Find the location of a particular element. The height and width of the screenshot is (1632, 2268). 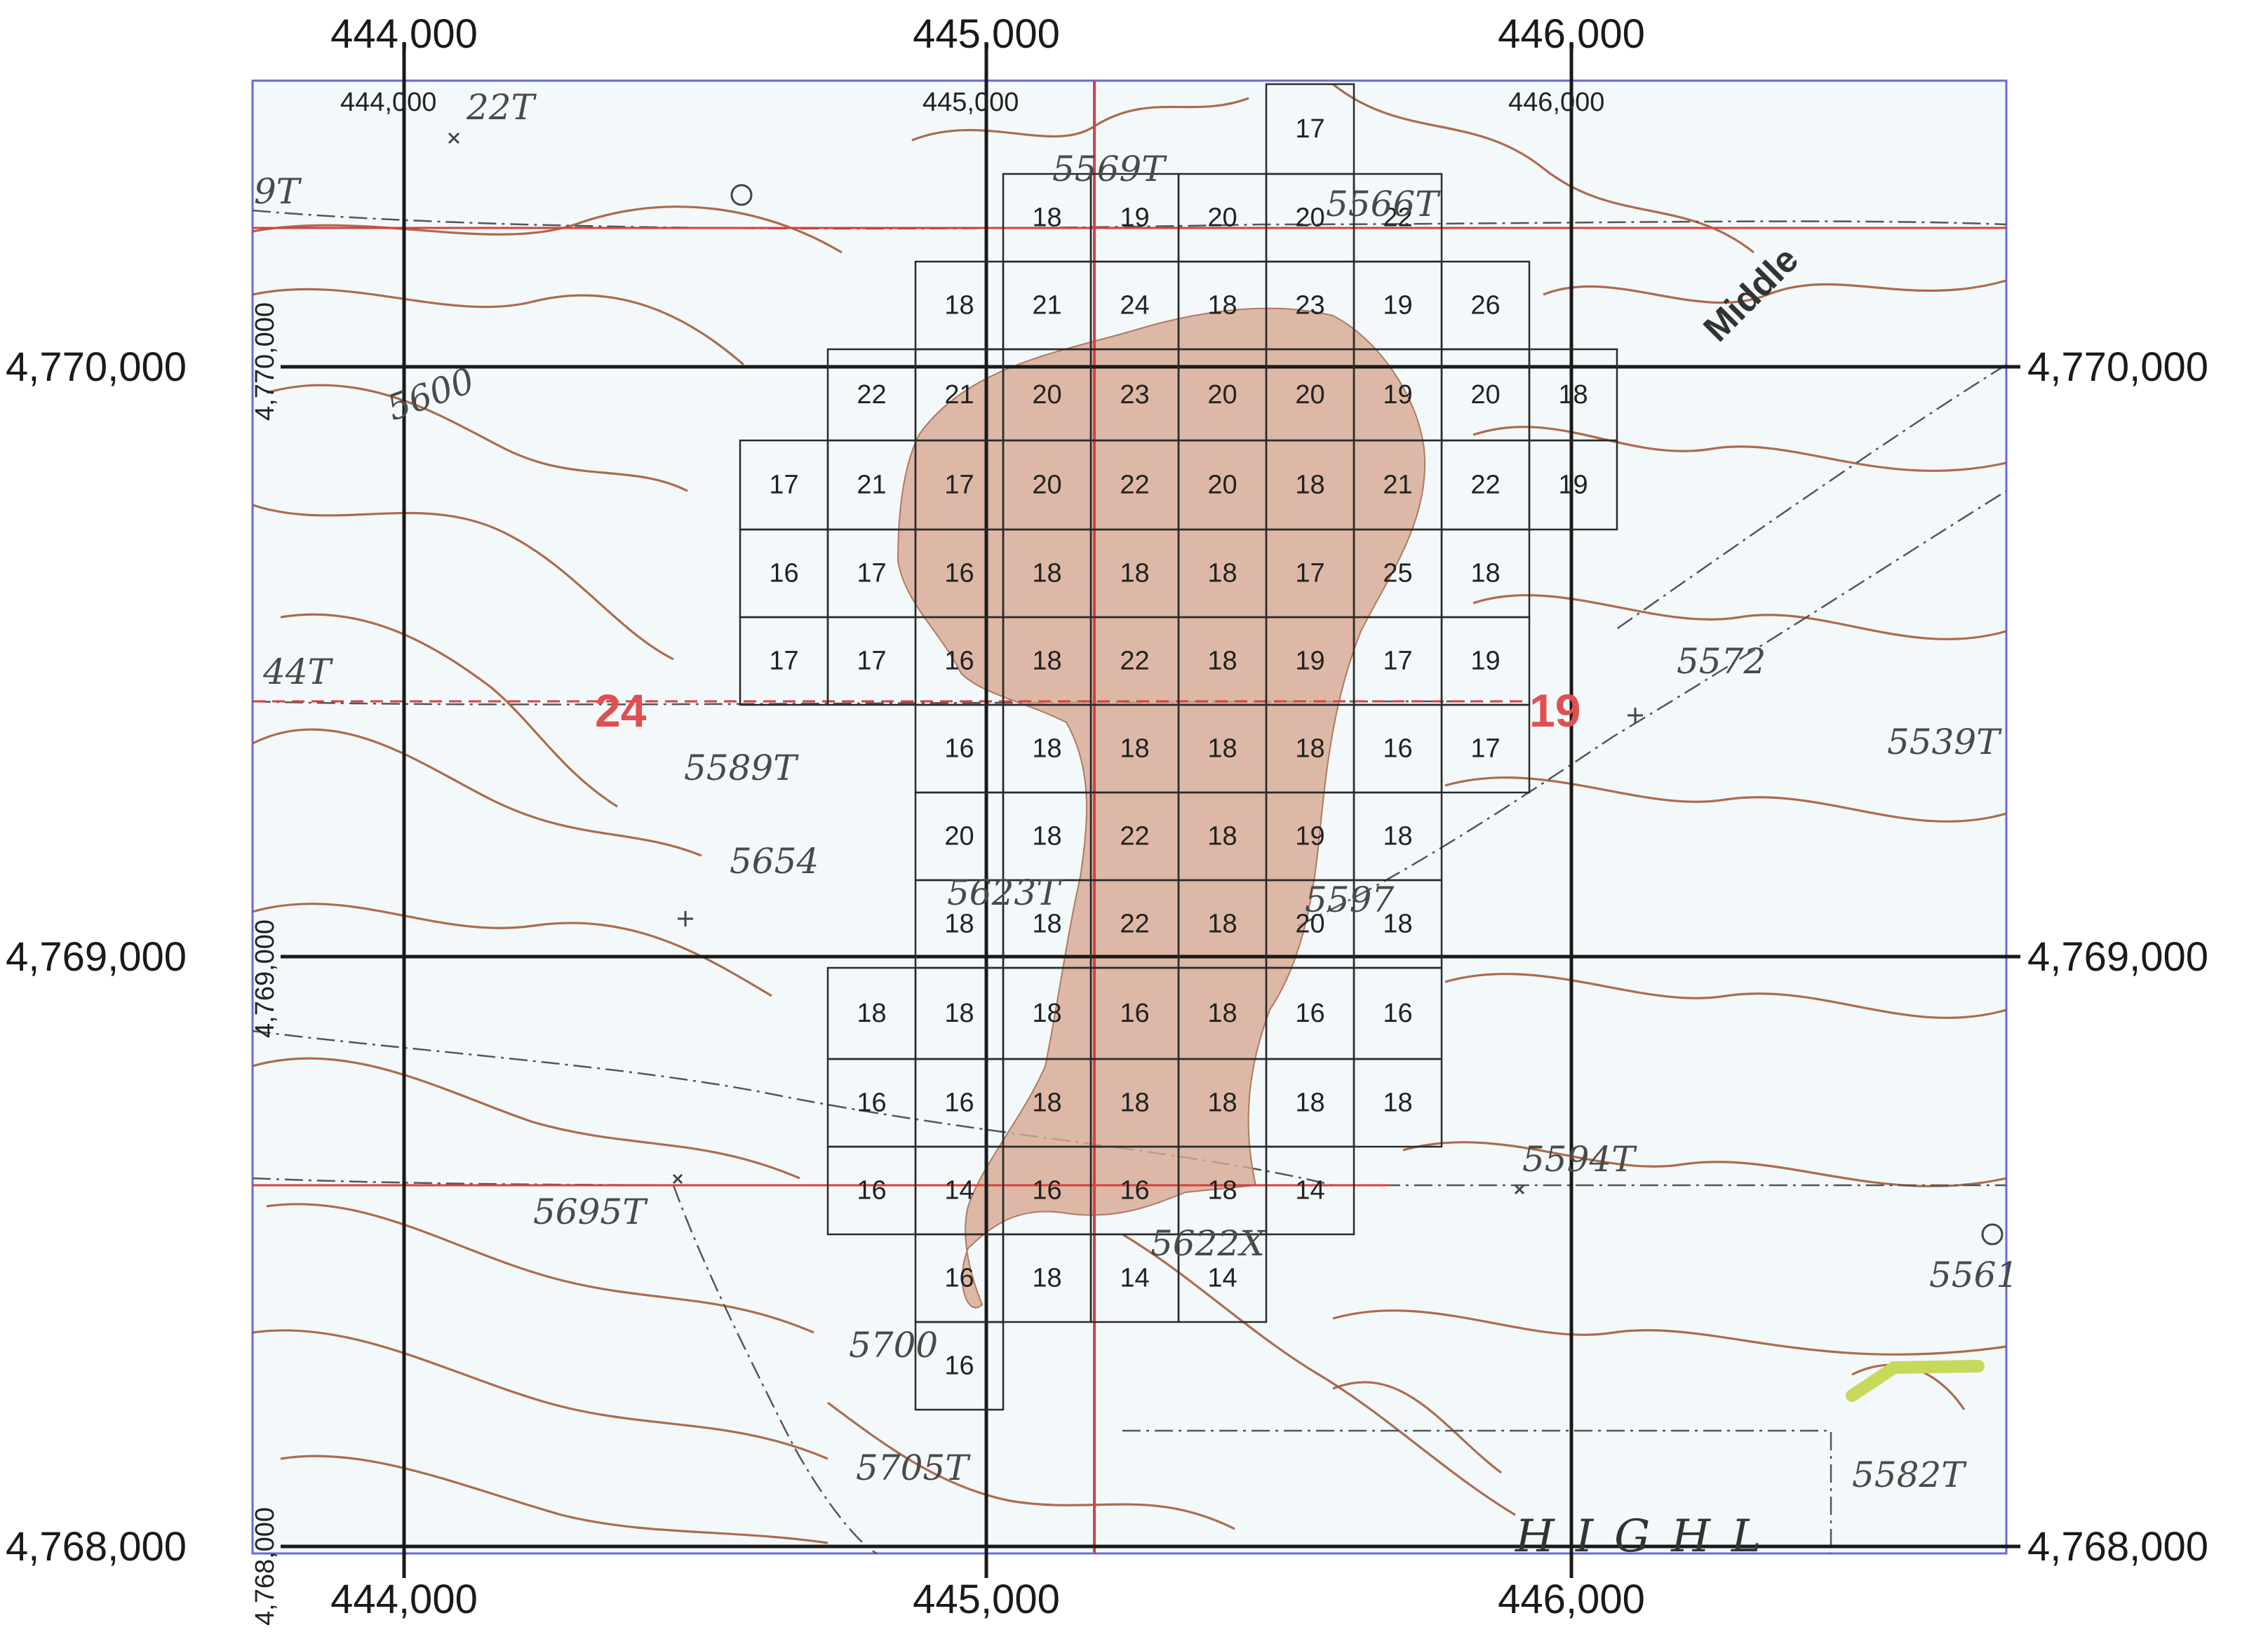

easting-label-top: 445,000 is located at coordinates (986, 34).